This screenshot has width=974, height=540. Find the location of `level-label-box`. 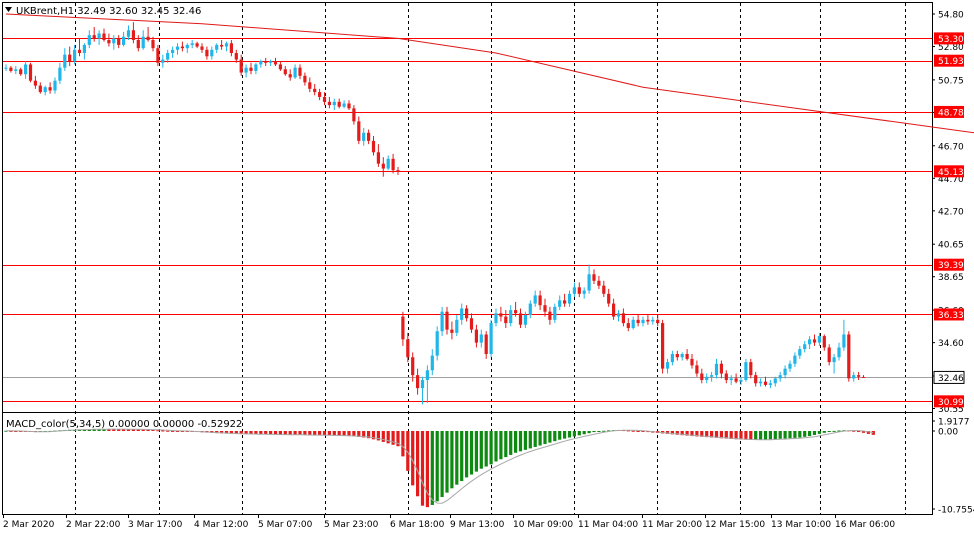

level-label-box is located at coordinates (949, 60).